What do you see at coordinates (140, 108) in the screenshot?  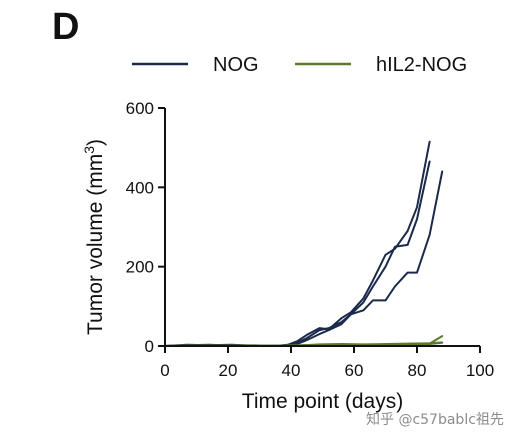 I see `y-tick-label-600: 600` at bounding box center [140, 108].